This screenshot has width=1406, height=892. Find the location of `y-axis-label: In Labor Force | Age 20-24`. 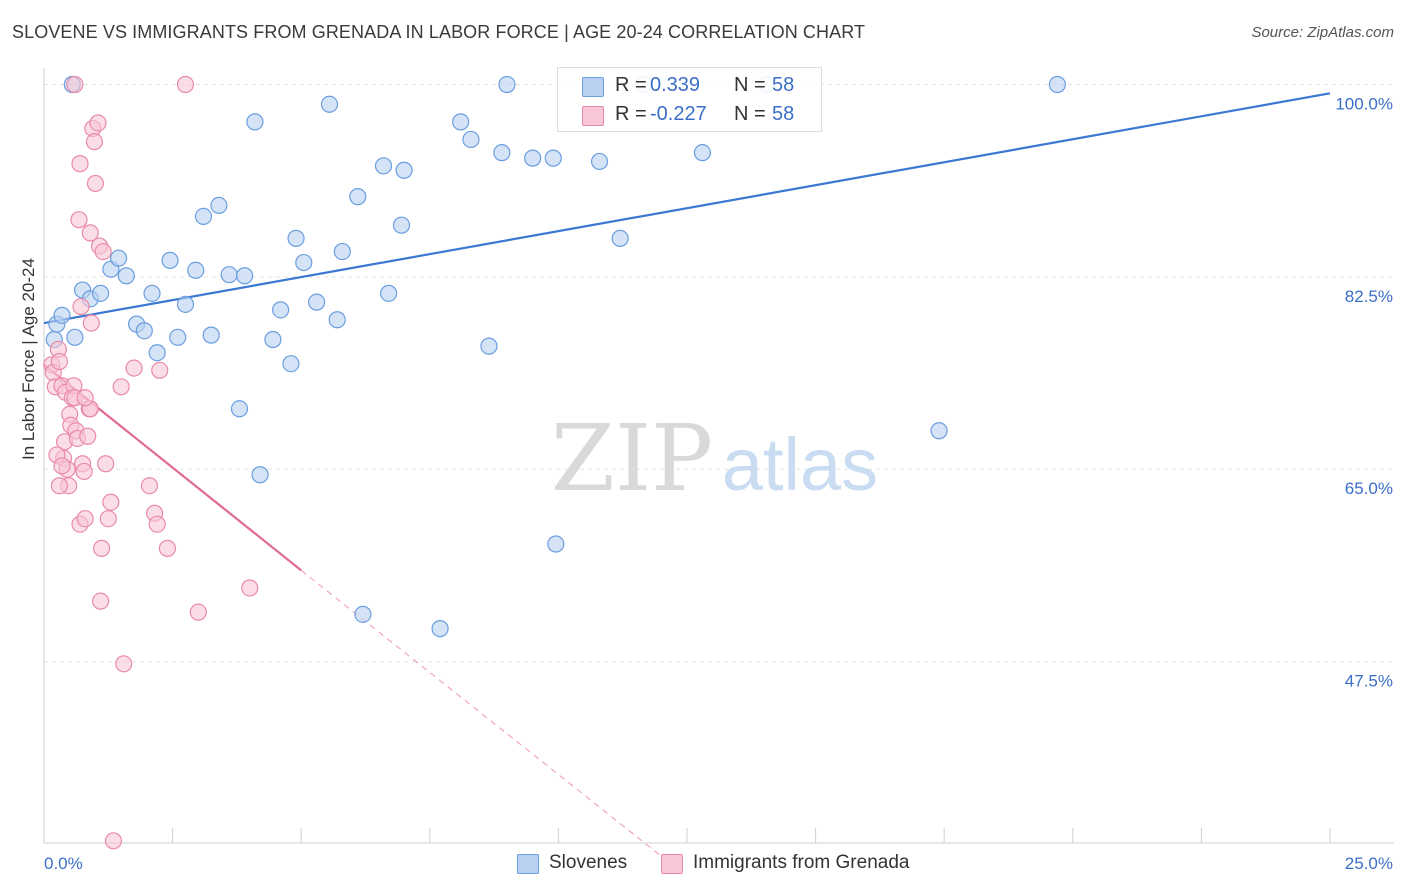

y-axis-label: In Labor Force | Age 20-24 is located at coordinates (28, 359).